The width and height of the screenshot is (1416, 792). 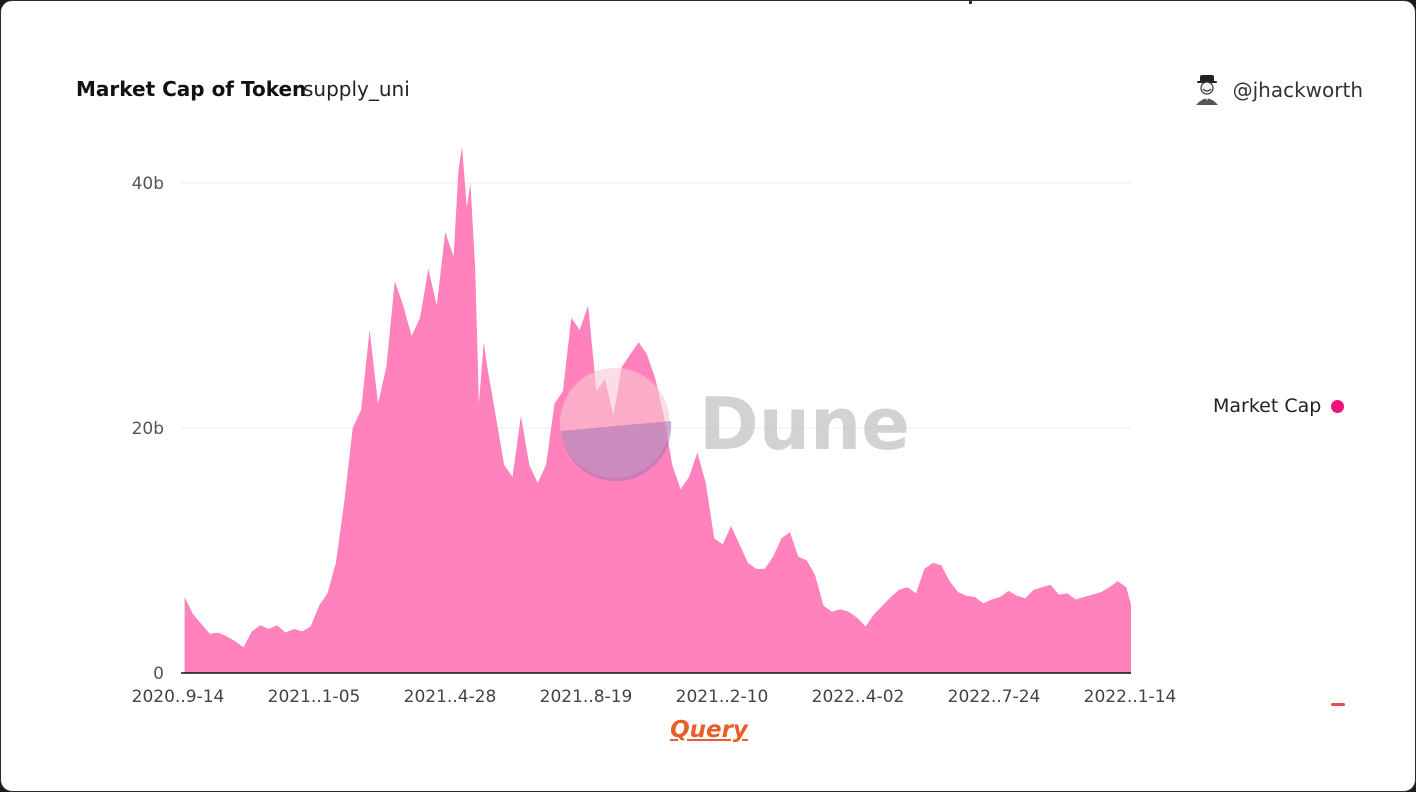 I want to click on x-tick-label: 2021..4-28, so click(x=450, y=697).